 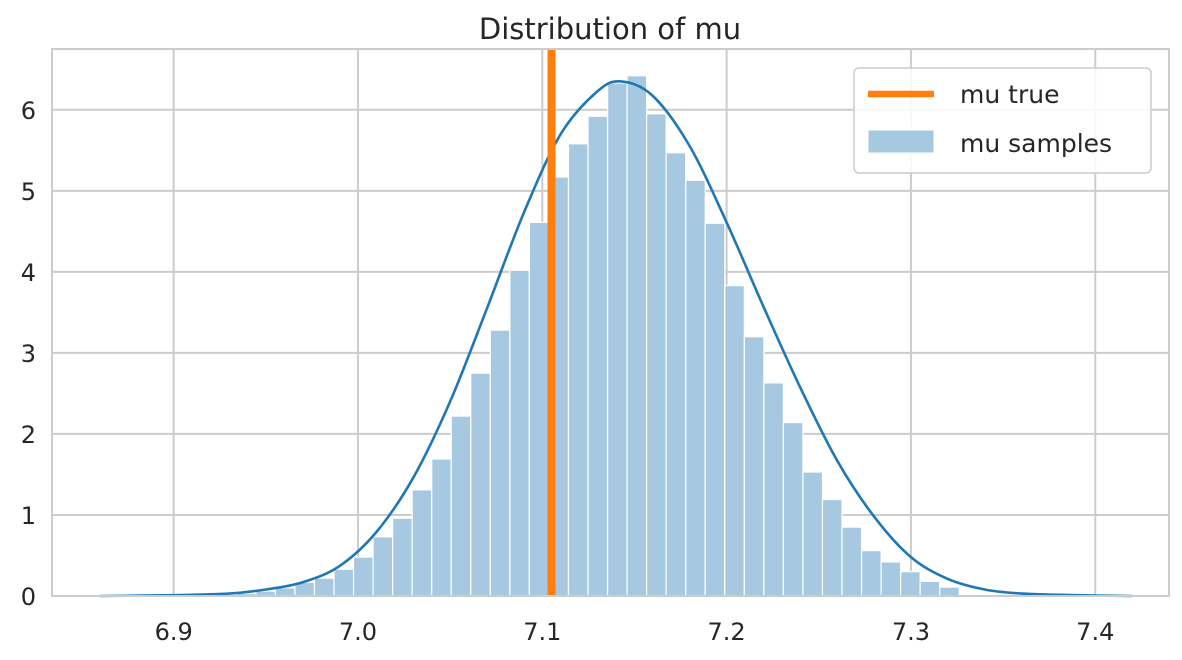 What do you see at coordinates (28, 273) in the screenshot?
I see `y-tick-label: 4` at bounding box center [28, 273].